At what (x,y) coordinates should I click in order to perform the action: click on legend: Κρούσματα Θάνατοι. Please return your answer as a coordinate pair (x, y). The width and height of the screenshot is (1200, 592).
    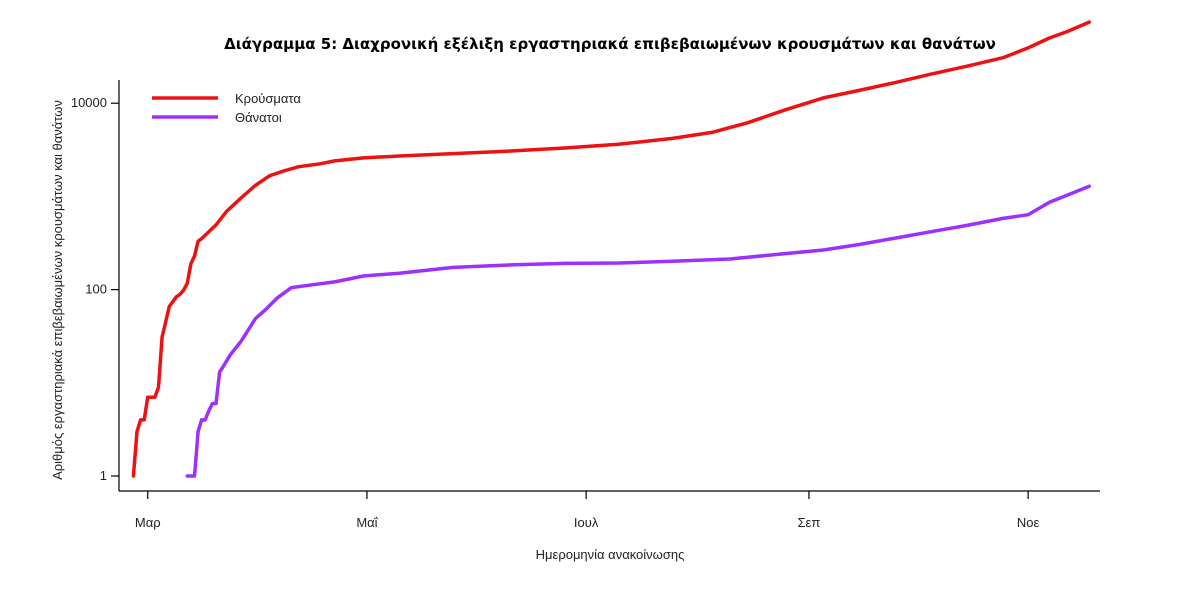
    Looking at the image, I should click on (226, 108).